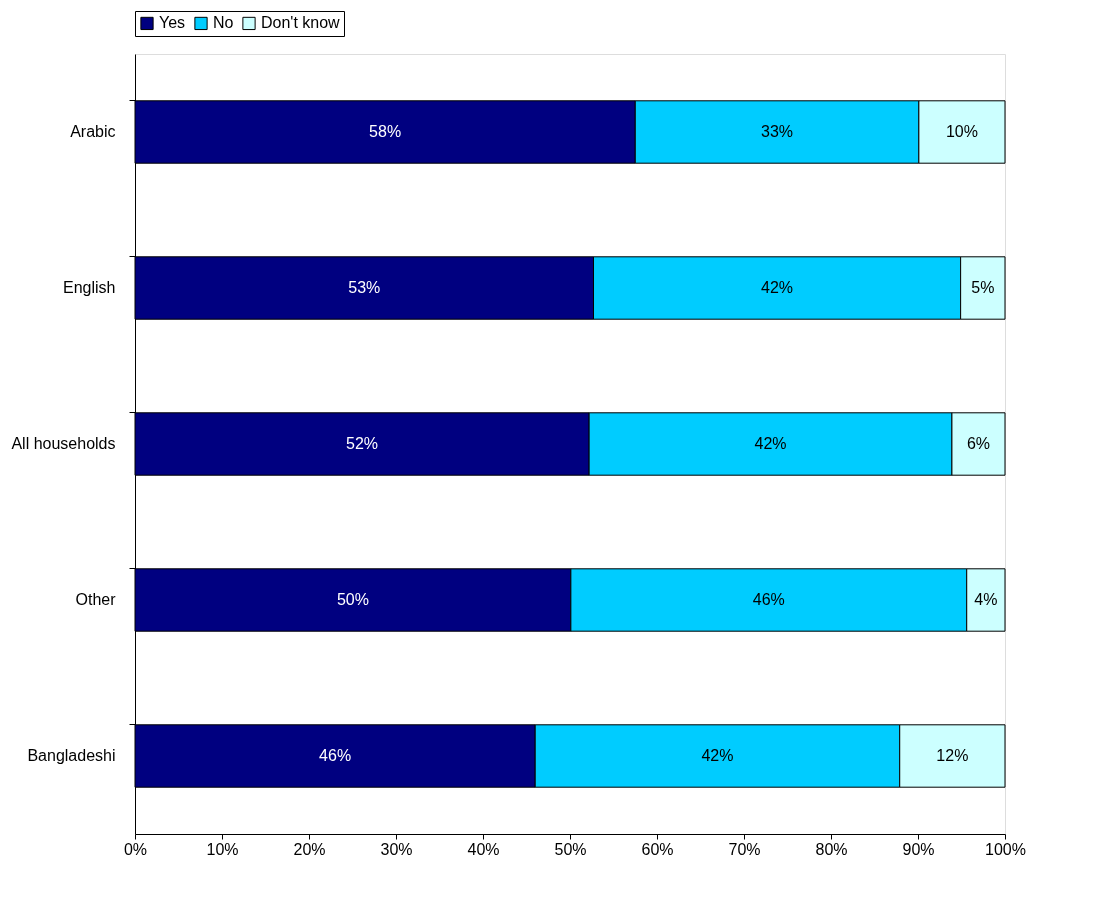  What do you see at coordinates (96, 599) in the screenshot?
I see `y-tick-label: Other` at bounding box center [96, 599].